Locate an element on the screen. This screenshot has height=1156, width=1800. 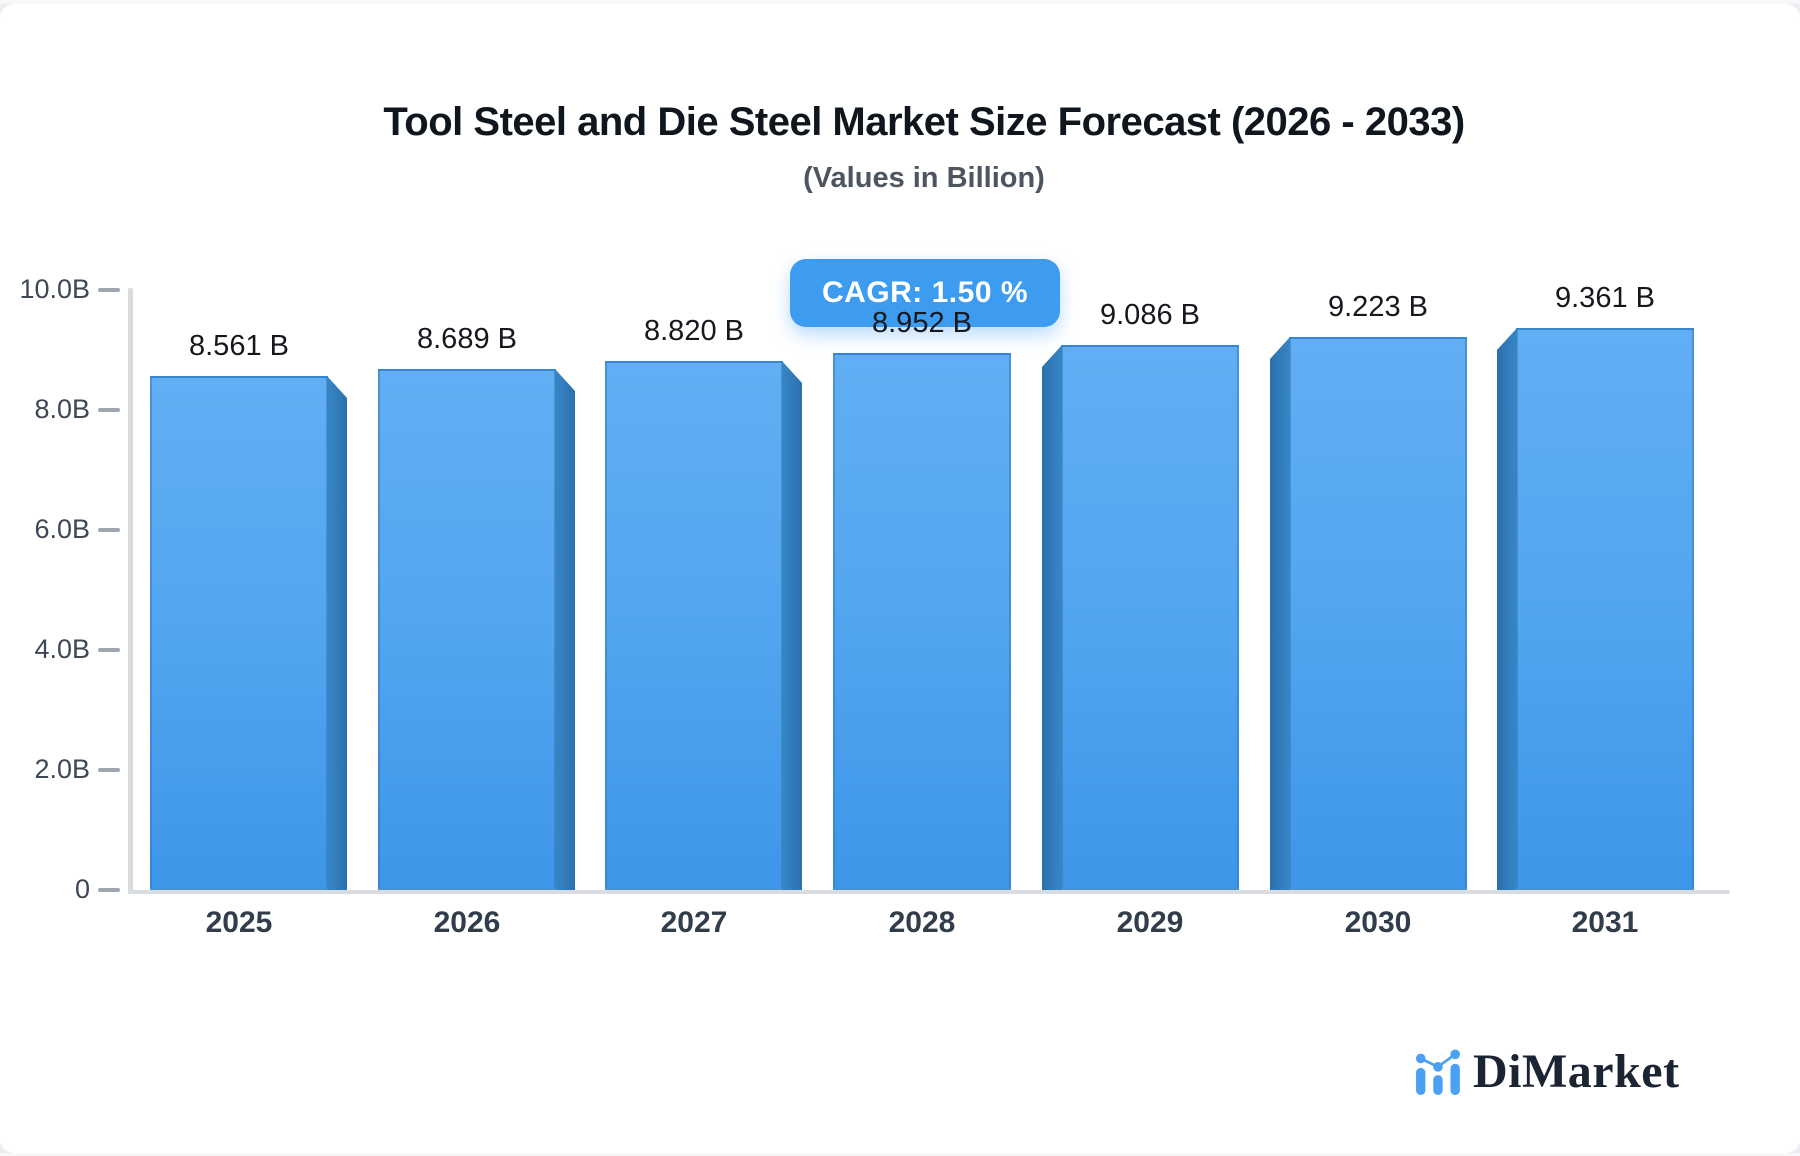
bar-value-label: 8.820 B is located at coordinates (694, 331).